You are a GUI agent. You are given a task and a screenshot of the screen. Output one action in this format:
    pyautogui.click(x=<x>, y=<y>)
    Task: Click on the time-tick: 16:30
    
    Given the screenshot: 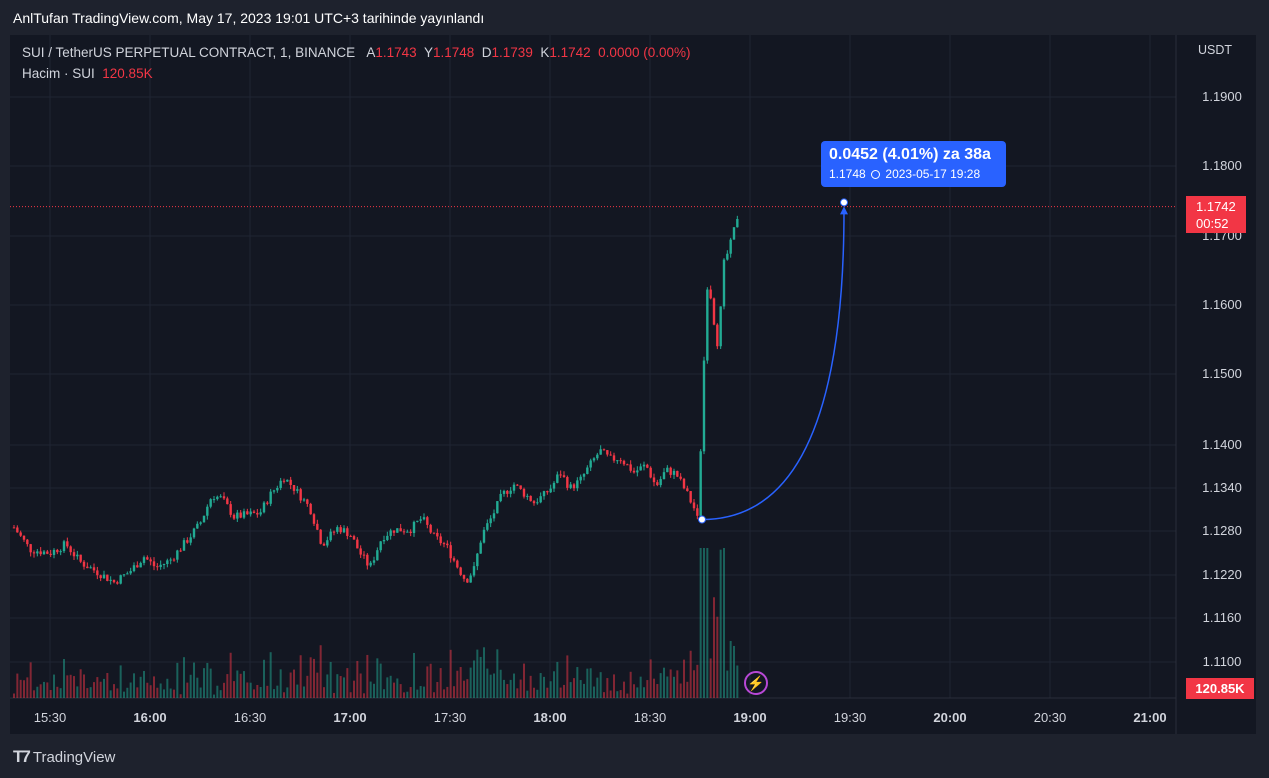 What is the action you would take?
    pyautogui.click(x=250, y=717)
    